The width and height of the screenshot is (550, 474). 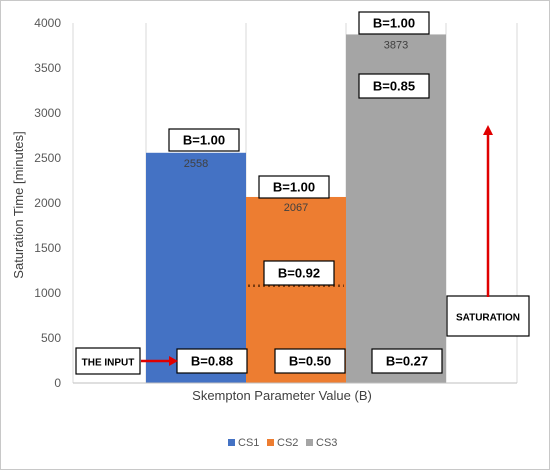 I want to click on annotation-saturation: SATURATION, so click(x=488, y=316).